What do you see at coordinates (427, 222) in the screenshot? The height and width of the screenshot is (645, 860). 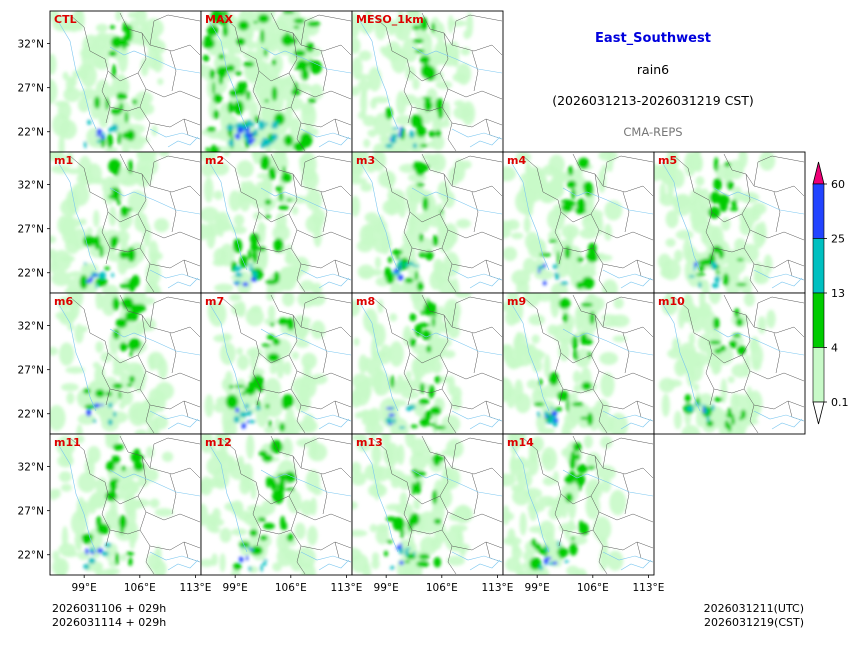 I see `panel-m3: m3` at bounding box center [427, 222].